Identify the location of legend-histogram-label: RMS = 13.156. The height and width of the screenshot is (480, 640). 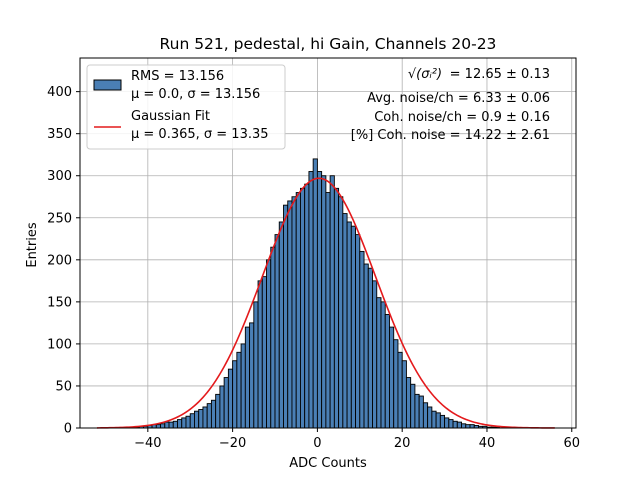
(177, 76).